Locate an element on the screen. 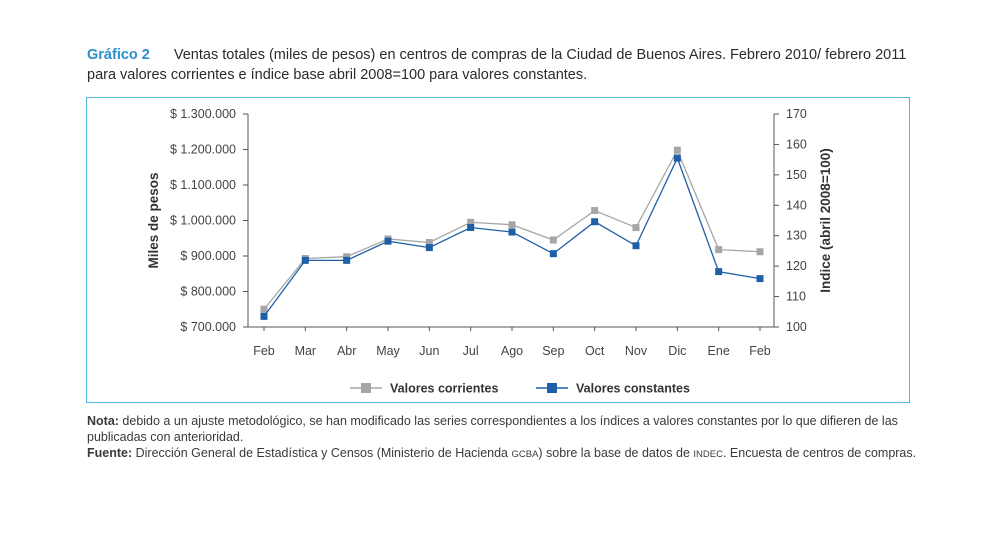 The image size is (1000, 539). x-tick-label: Jun is located at coordinates (429, 351).